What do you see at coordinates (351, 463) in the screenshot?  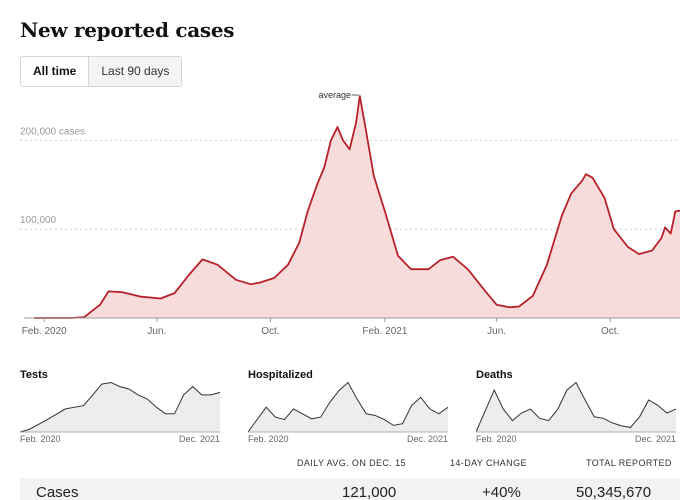 I see `header-daily-avg: DAILY AVG. ON DEC. 15` at bounding box center [351, 463].